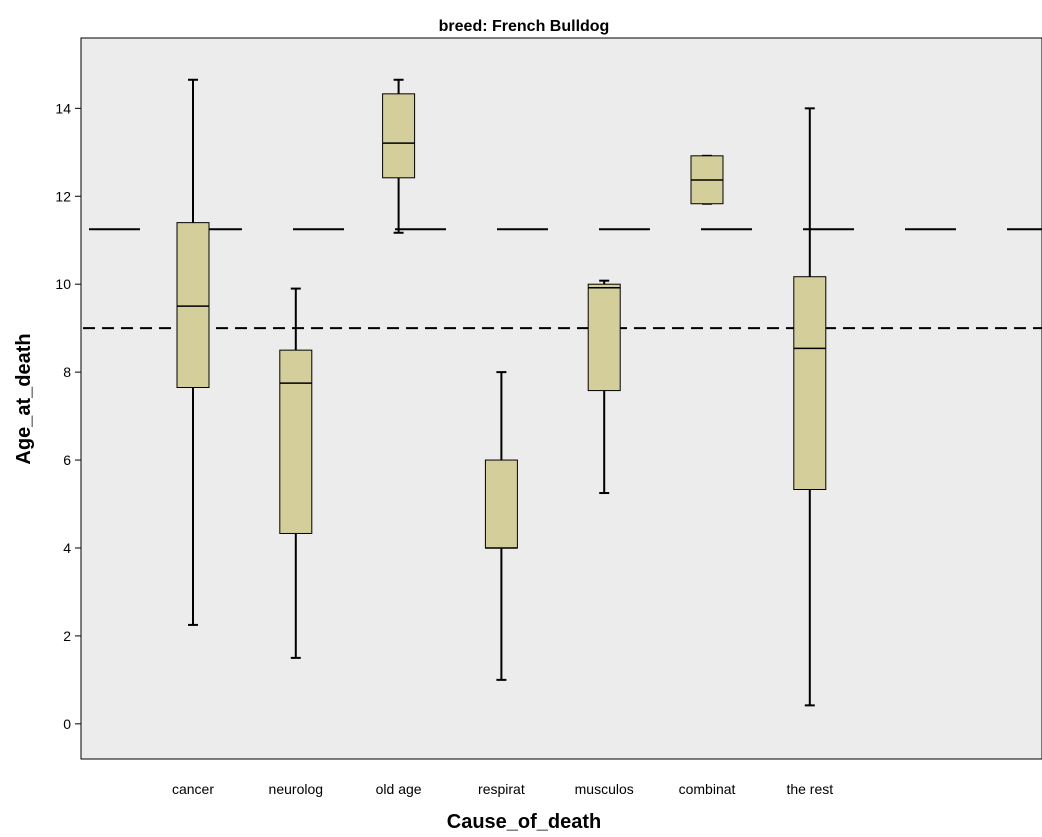  What do you see at coordinates (67, 724) in the screenshot?
I see `y-tick-label: 0` at bounding box center [67, 724].